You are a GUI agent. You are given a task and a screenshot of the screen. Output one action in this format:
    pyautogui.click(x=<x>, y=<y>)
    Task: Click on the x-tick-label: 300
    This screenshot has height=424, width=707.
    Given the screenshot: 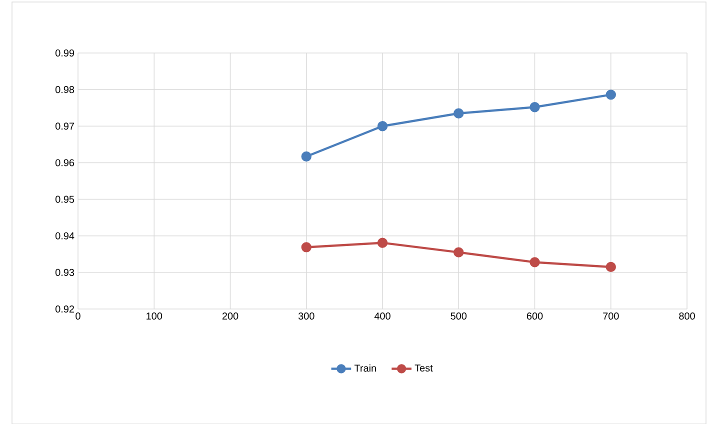 What is the action you would take?
    pyautogui.click(x=306, y=316)
    